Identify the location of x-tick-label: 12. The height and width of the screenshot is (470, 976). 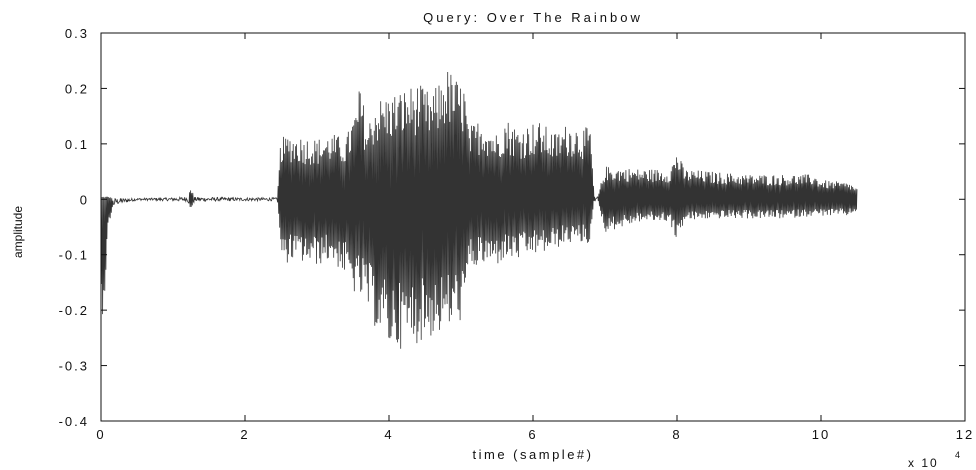
(965, 434).